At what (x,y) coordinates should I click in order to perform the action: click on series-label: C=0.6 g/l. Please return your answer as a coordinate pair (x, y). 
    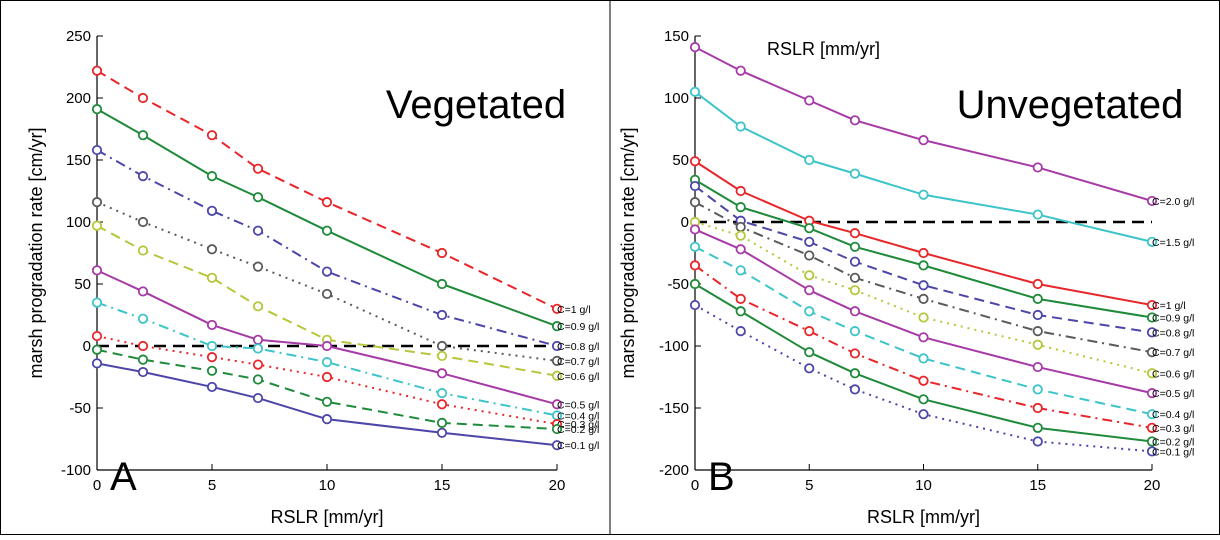
    Looking at the image, I should click on (578, 377).